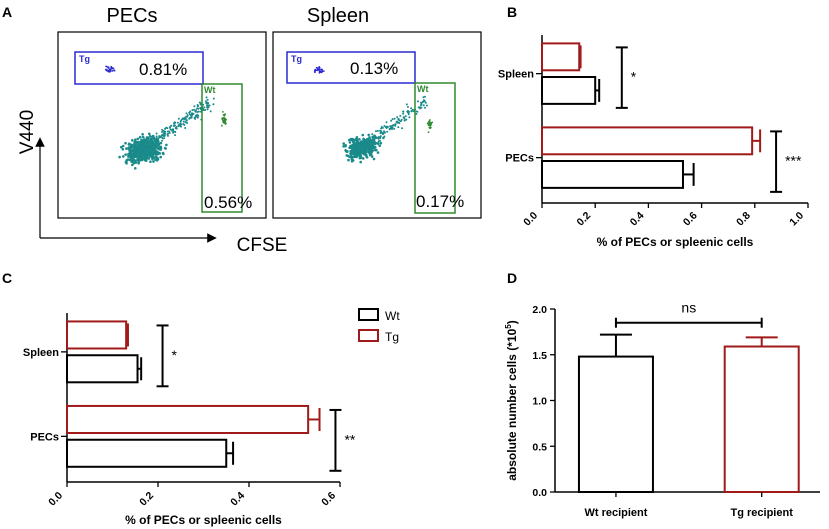 Image resolution: width=829 pixels, height=529 pixels. Describe the element at coordinates (139, 68) in the screenshot. I see `pecs-tg-gate` at that location.